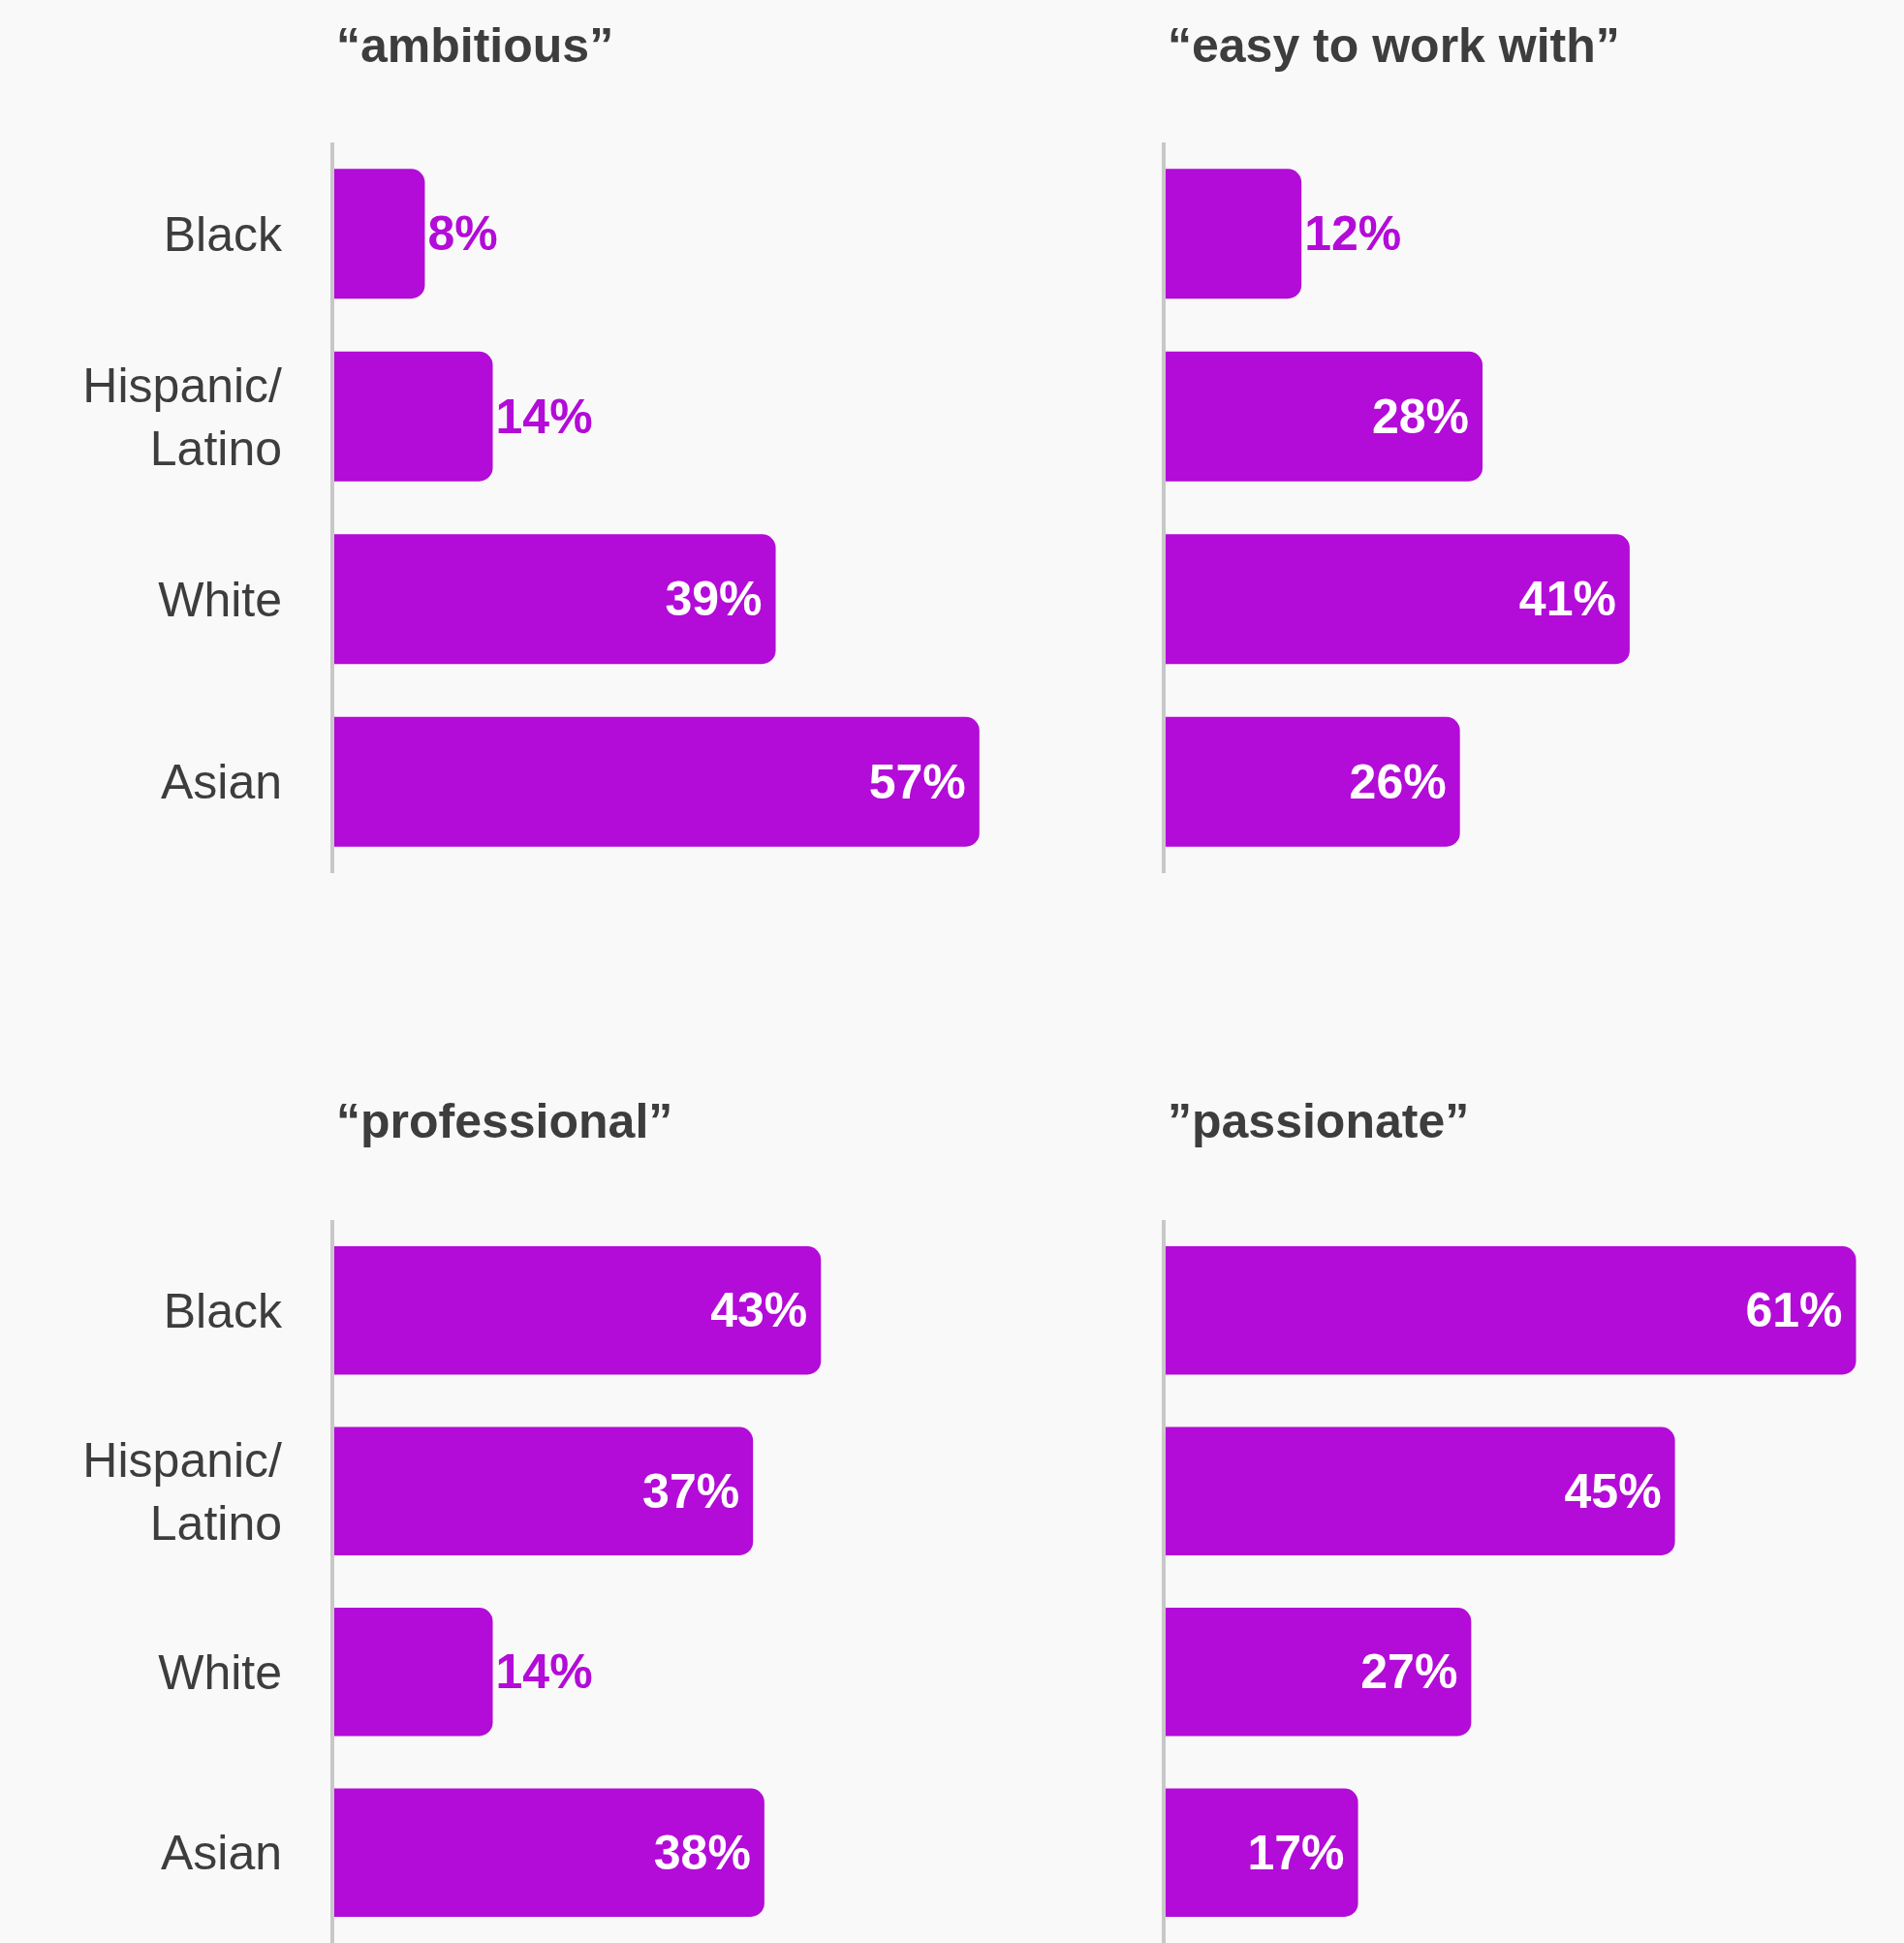 This screenshot has height=1943, width=1904. I want to click on data-label: 37%, so click(691, 1491).